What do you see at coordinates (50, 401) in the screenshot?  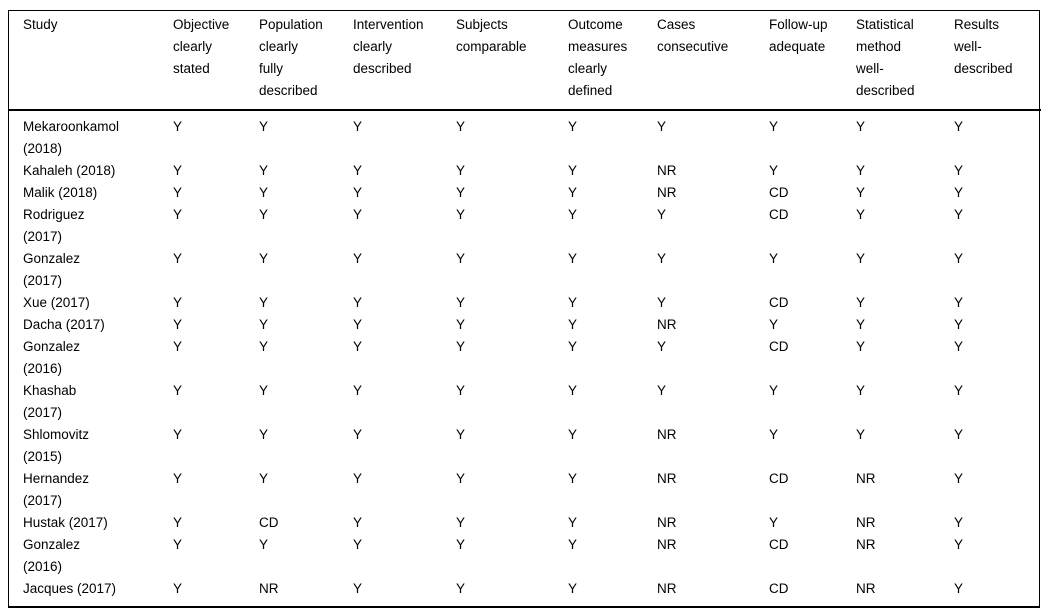 I see `study-cell: Khashab (2017)` at bounding box center [50, 401].